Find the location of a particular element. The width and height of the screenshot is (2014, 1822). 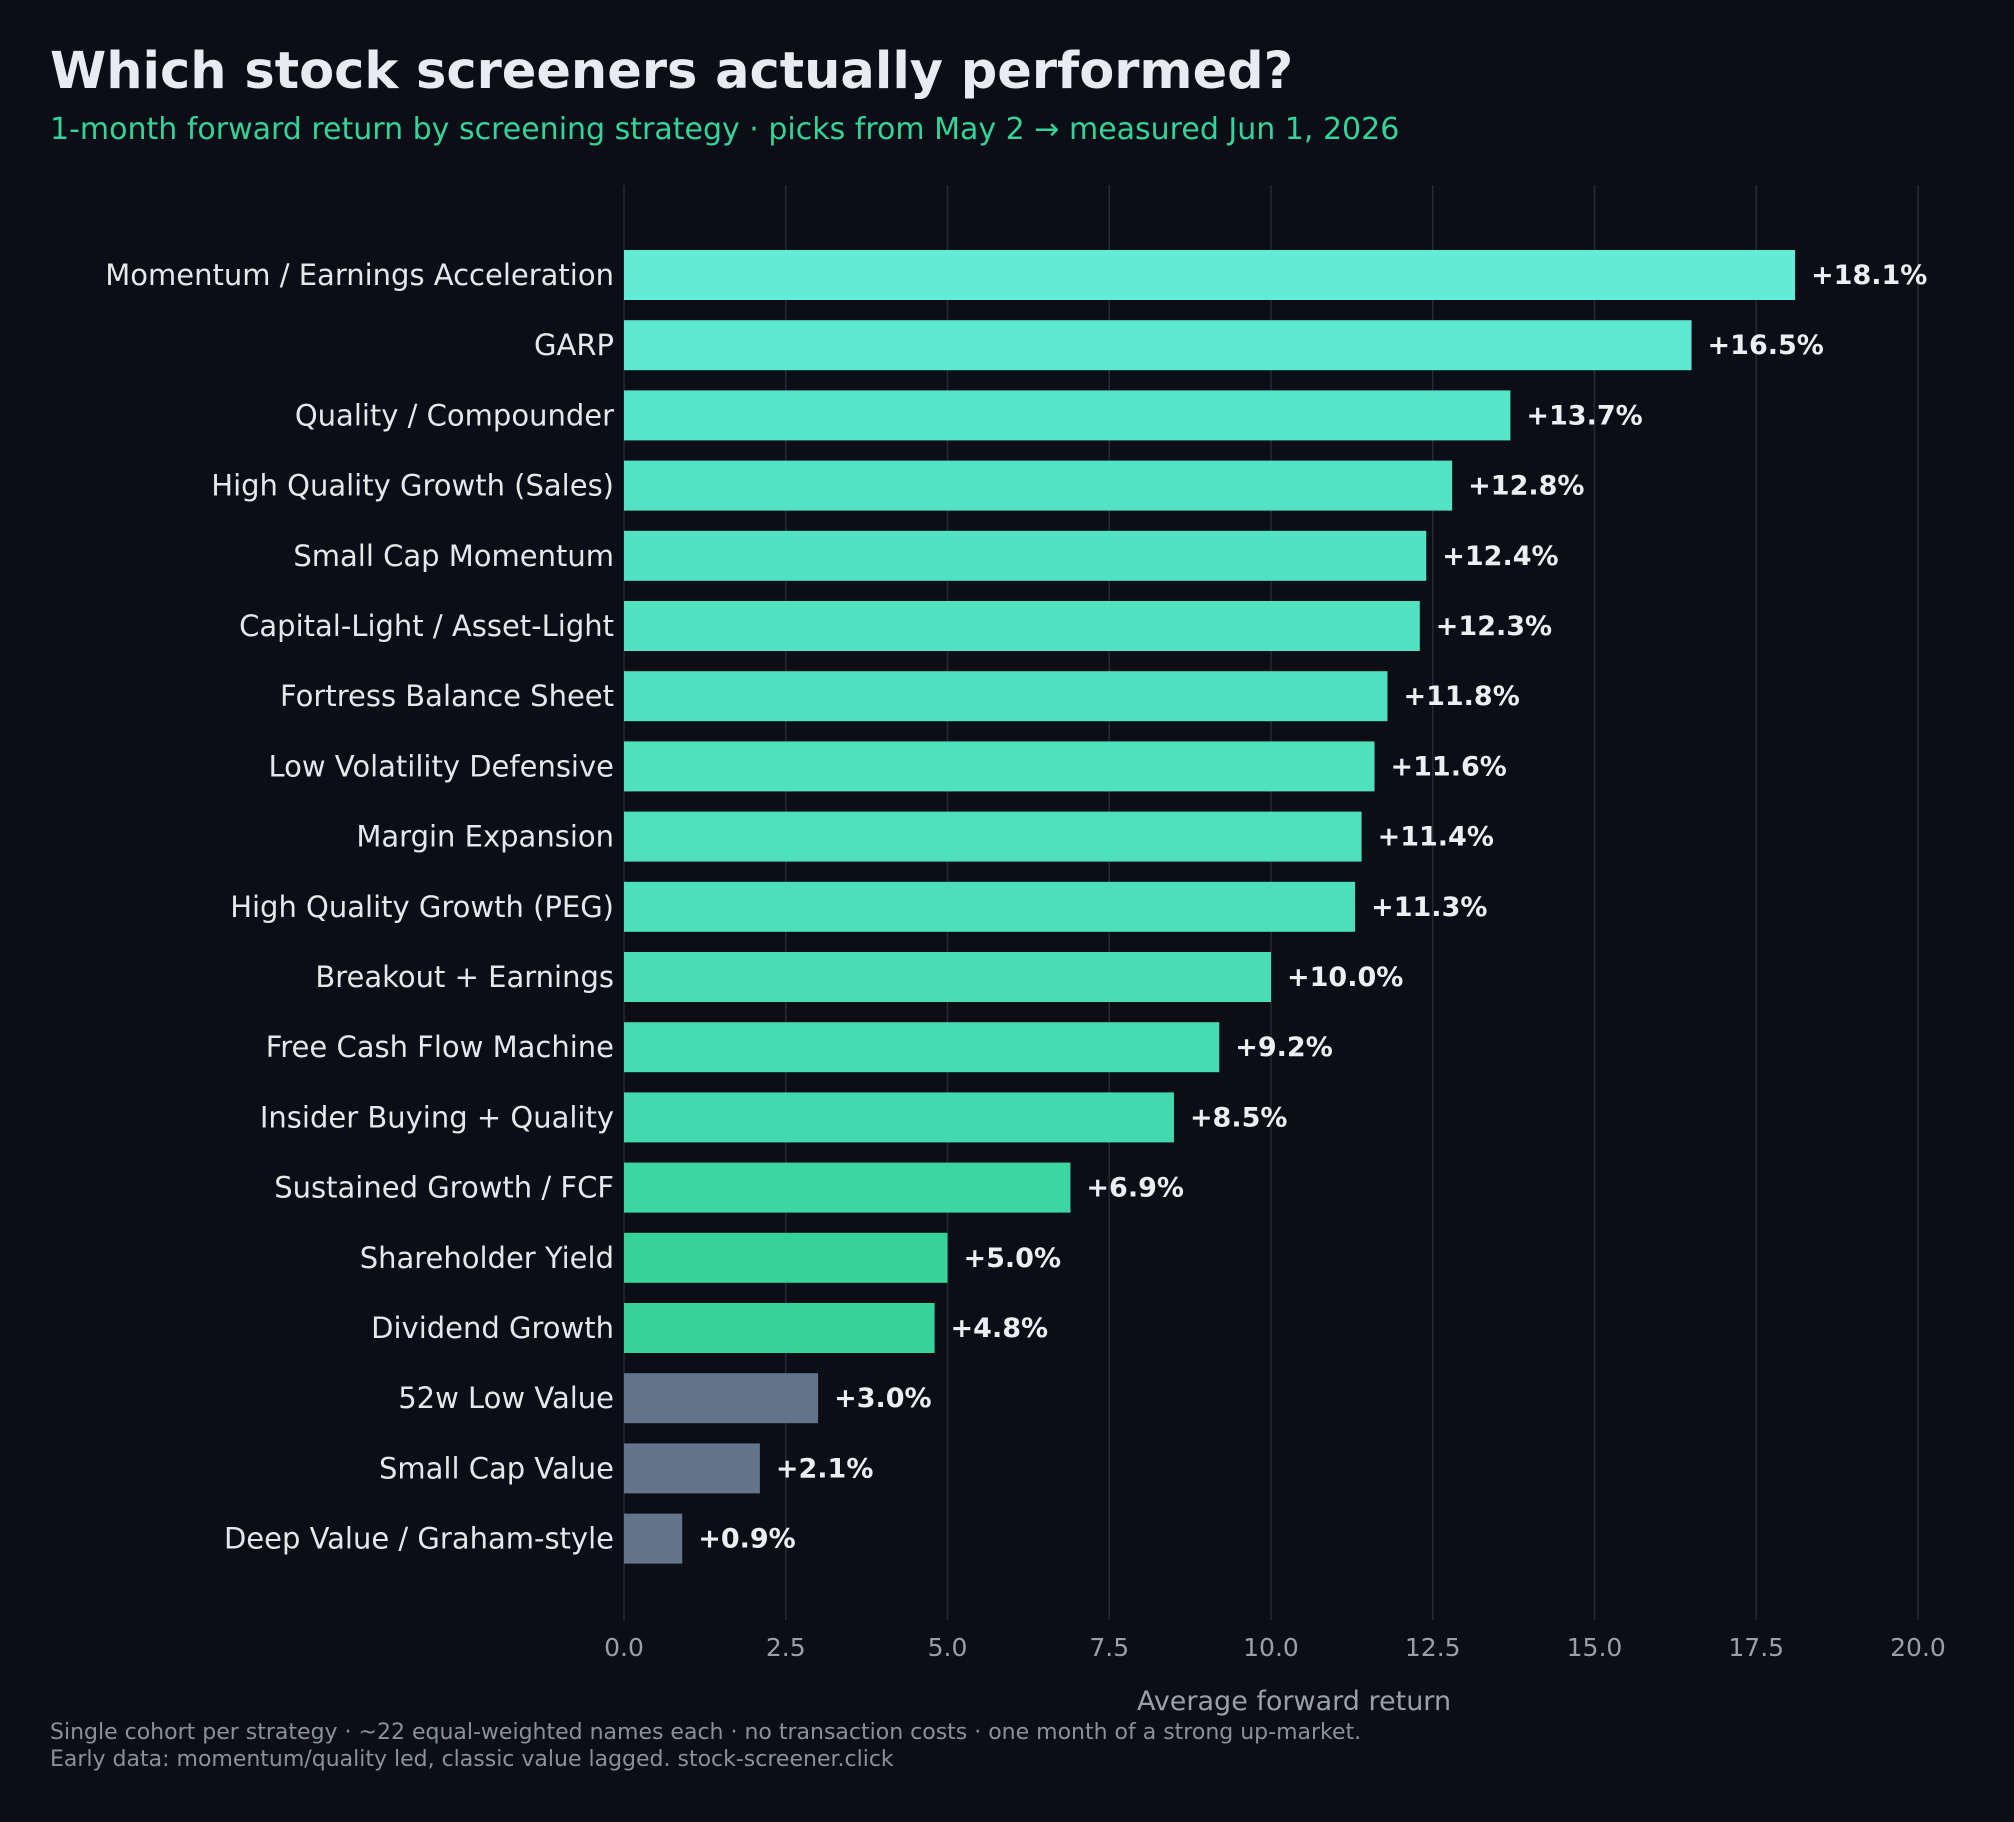

value-label: +0.9% is located at coordinates (747, 1539).